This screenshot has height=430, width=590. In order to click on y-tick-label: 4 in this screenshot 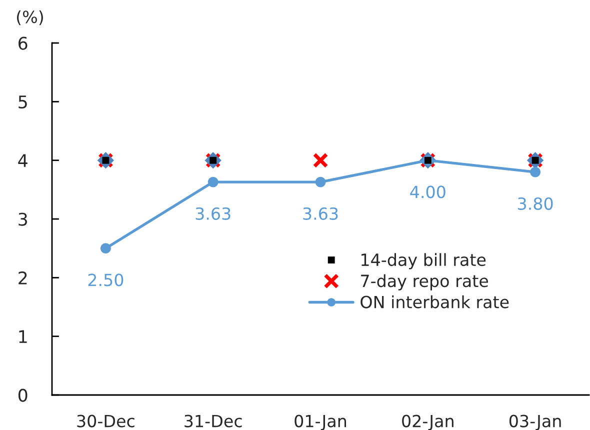, I will do `click(23, 160)`.